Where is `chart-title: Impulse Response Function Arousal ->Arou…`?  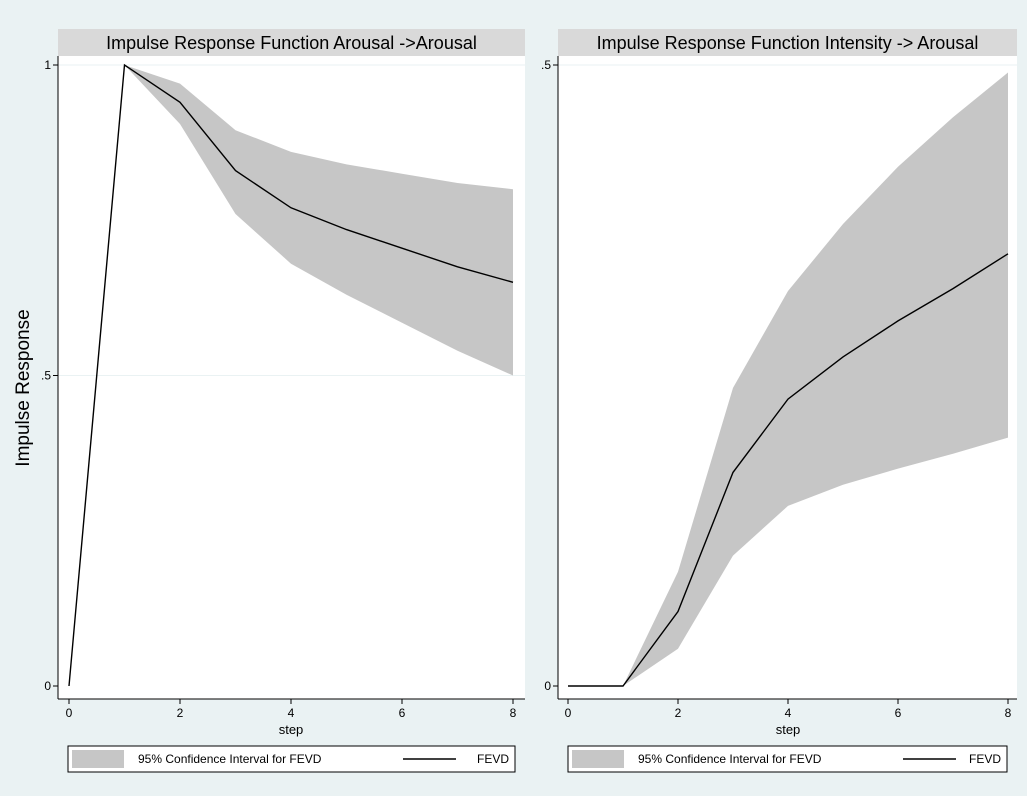
chart-title: Impulse Response Function Arousal ->Arou… is located at coordinates (291, 43).